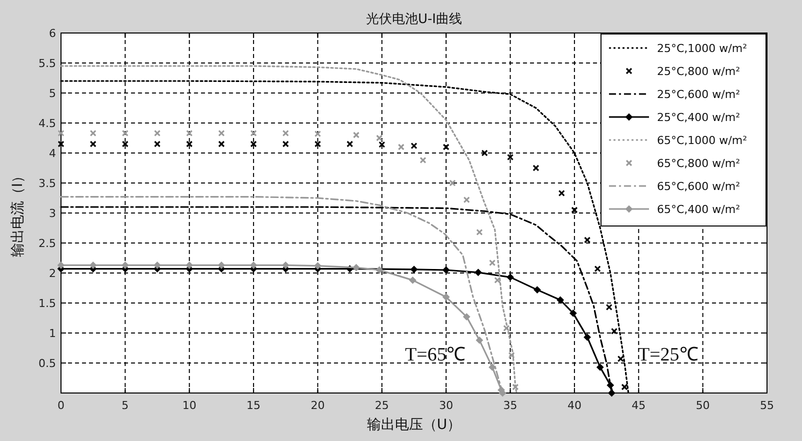 The width and height of the screenshot is (802, 441). Describe the element at coordinates (18, 213) in the screenshot. I see `y-axis-title: 输出电流（I）` at that location.